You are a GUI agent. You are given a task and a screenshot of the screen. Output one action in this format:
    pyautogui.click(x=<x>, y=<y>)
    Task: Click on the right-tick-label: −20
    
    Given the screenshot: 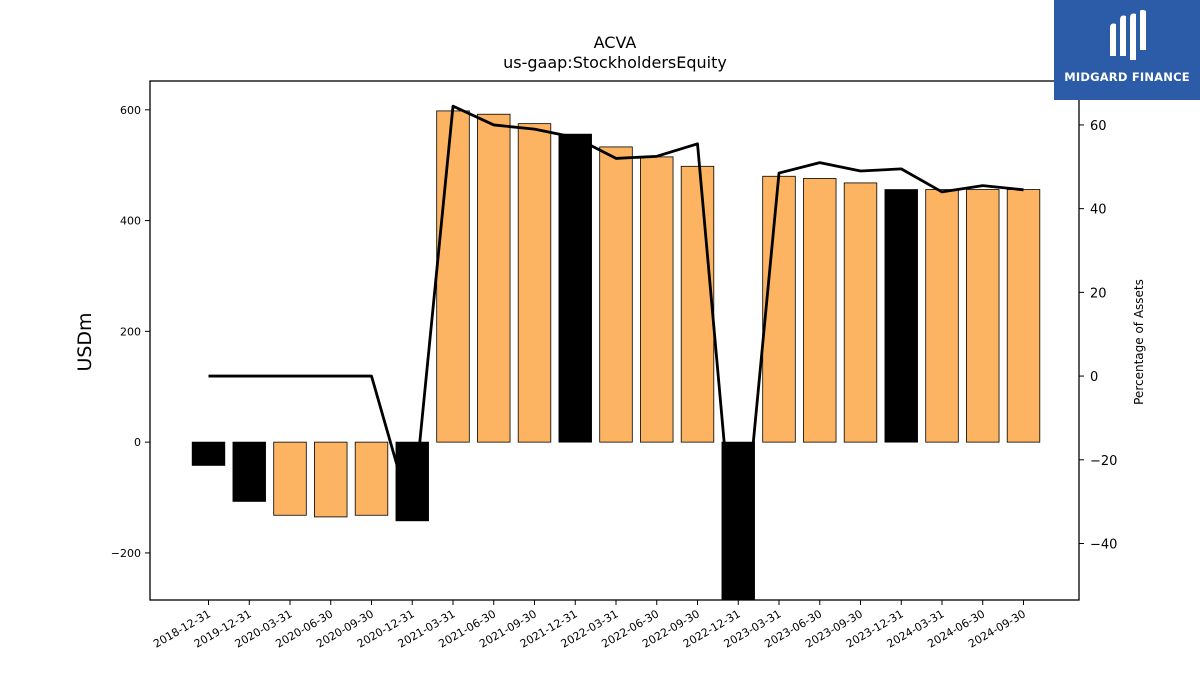 What is the action you would take?
    pyautogui.click(x=1103, y=461)
    